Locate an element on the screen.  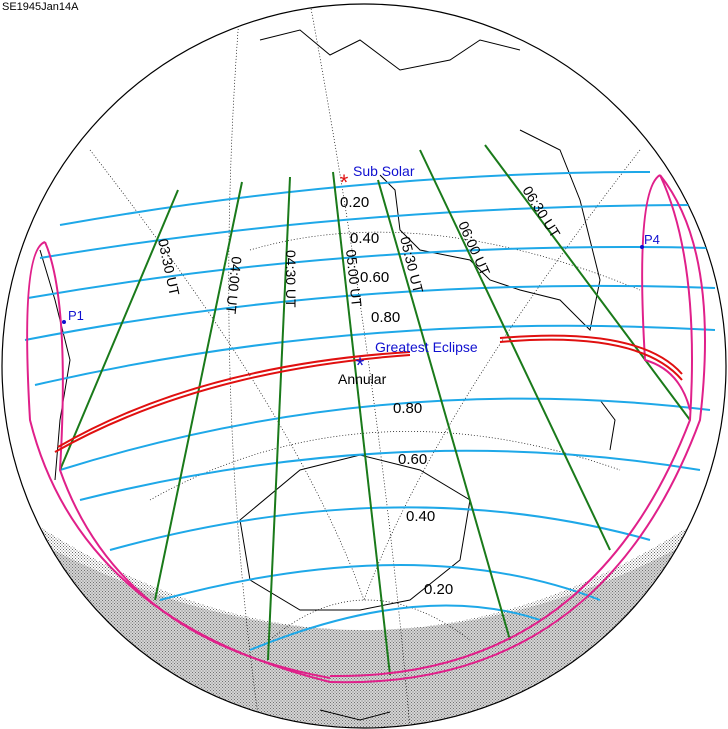
north-mag-label: 0.20 is located at coordinates (354, 202).